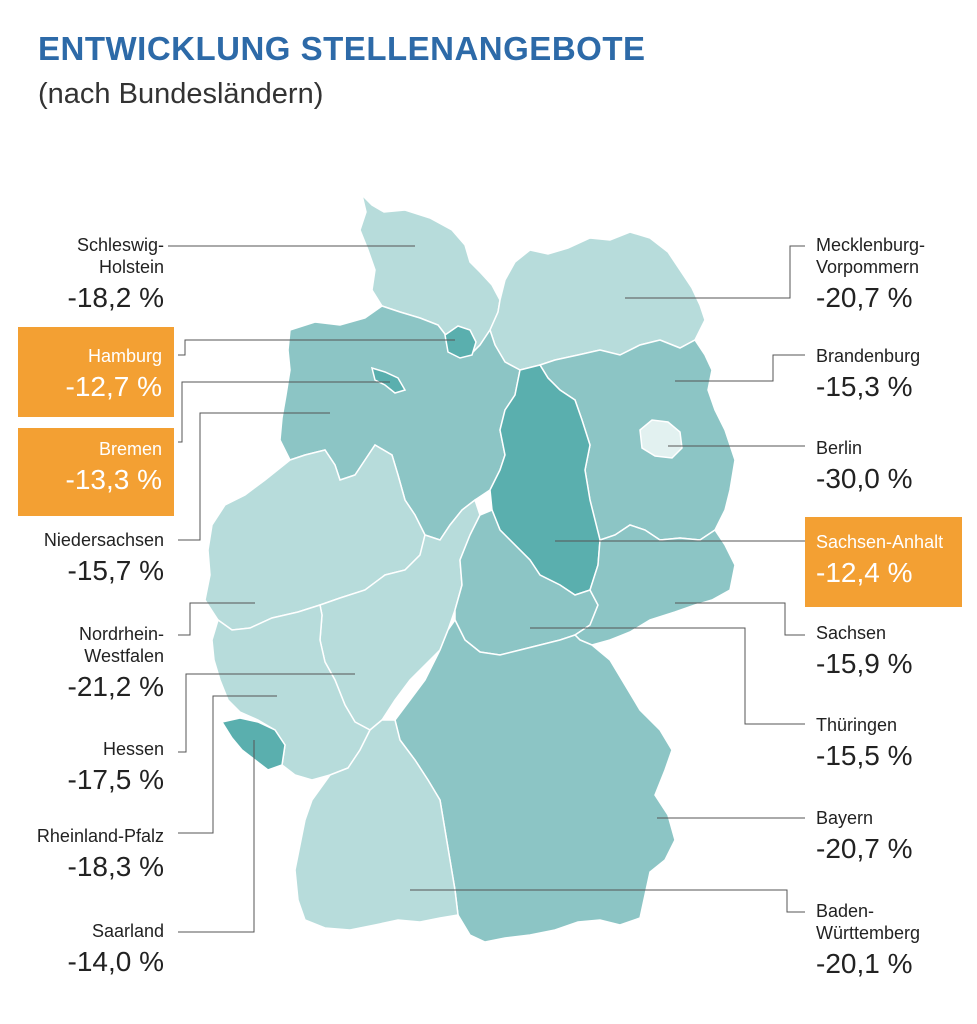 The width and height of the screenshot is (977, 1024). Describe the element at coordinates (400, 614) in the screenshot. I see `region-hessen` at that location.